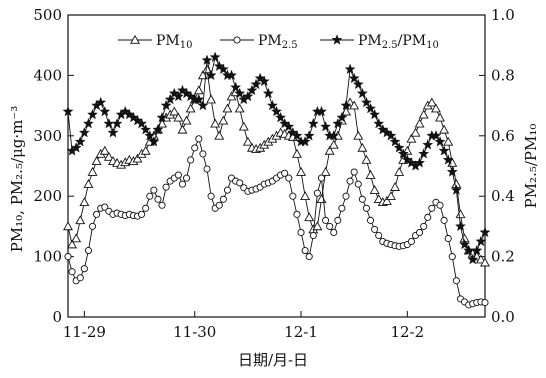  Describe the element at coordinates (503, 317) in the screenshot. I see `right-y-tick-label: 0.0` at that location.